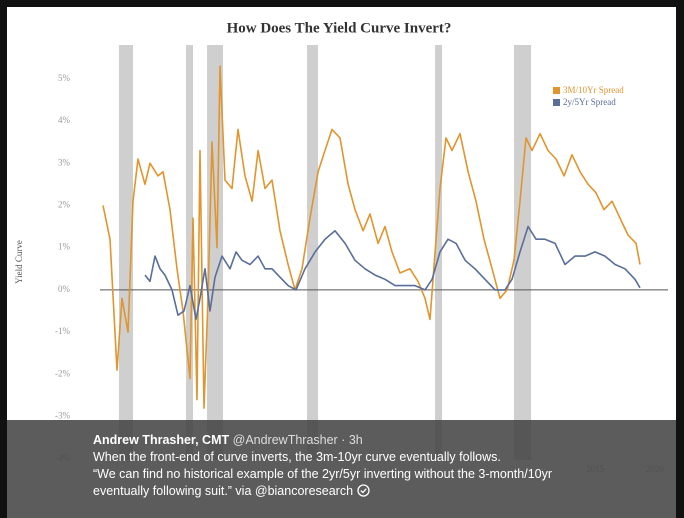 The width and height of the screenshot is (684, 518). What do you see at coordinates (64, 247) in the screenshot?
I see `y-tick-label: 1%` at bounding box center [64, 247].